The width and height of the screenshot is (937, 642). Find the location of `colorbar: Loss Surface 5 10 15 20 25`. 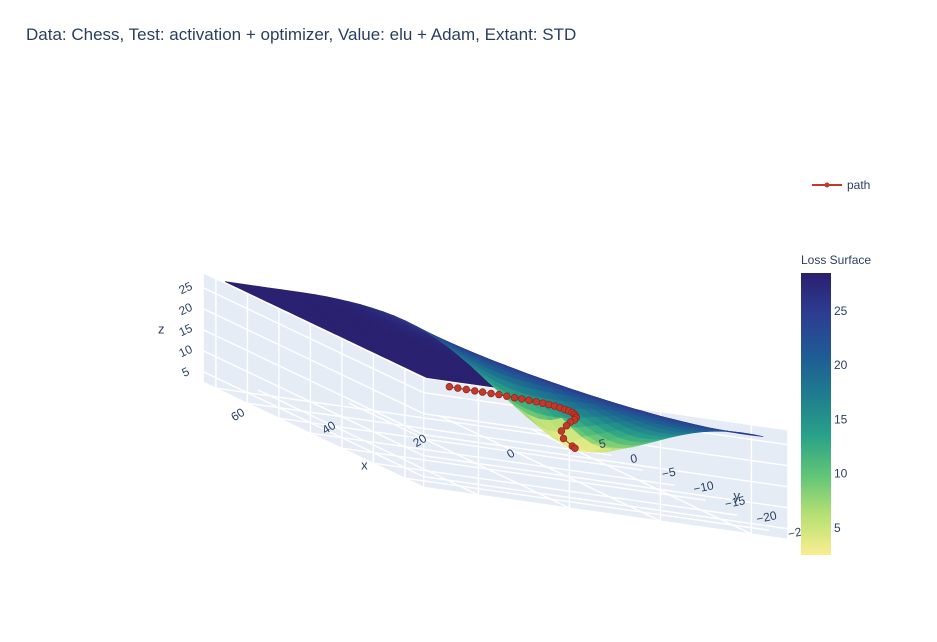

colorbar: Loss Surface 5 10 15 20 25 is located at coordinates (836, 404).